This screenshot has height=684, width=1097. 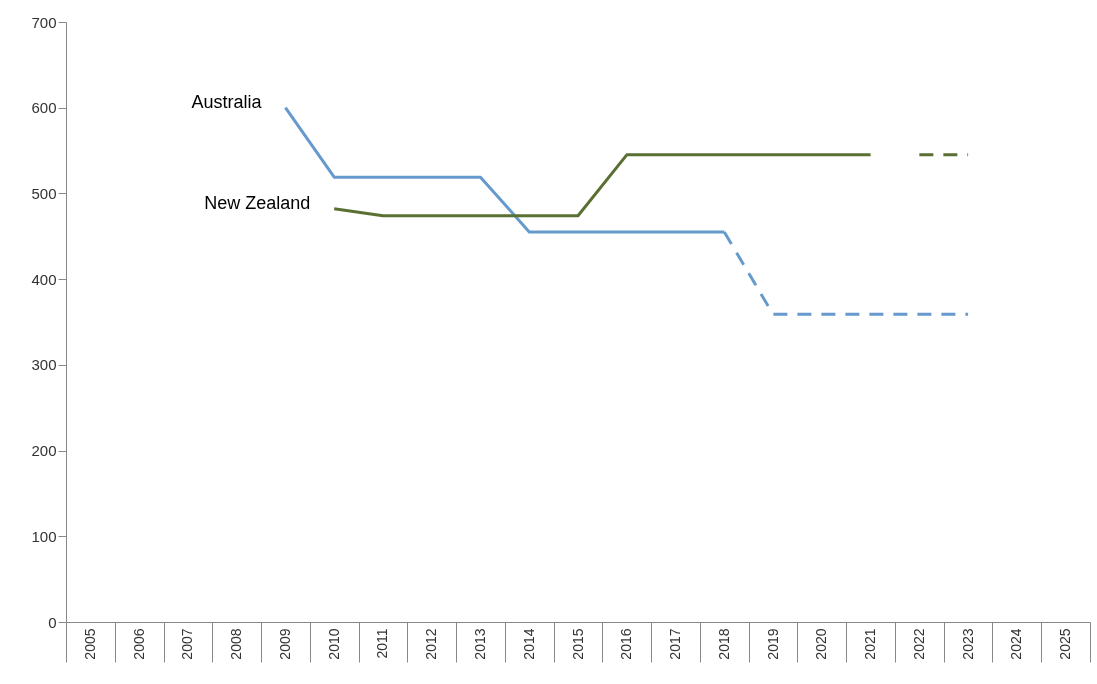 What do you see at coordinates (138, 644) in the screenshot?
I see `x-tick-label: 2006` at bounding box center [138, 644].